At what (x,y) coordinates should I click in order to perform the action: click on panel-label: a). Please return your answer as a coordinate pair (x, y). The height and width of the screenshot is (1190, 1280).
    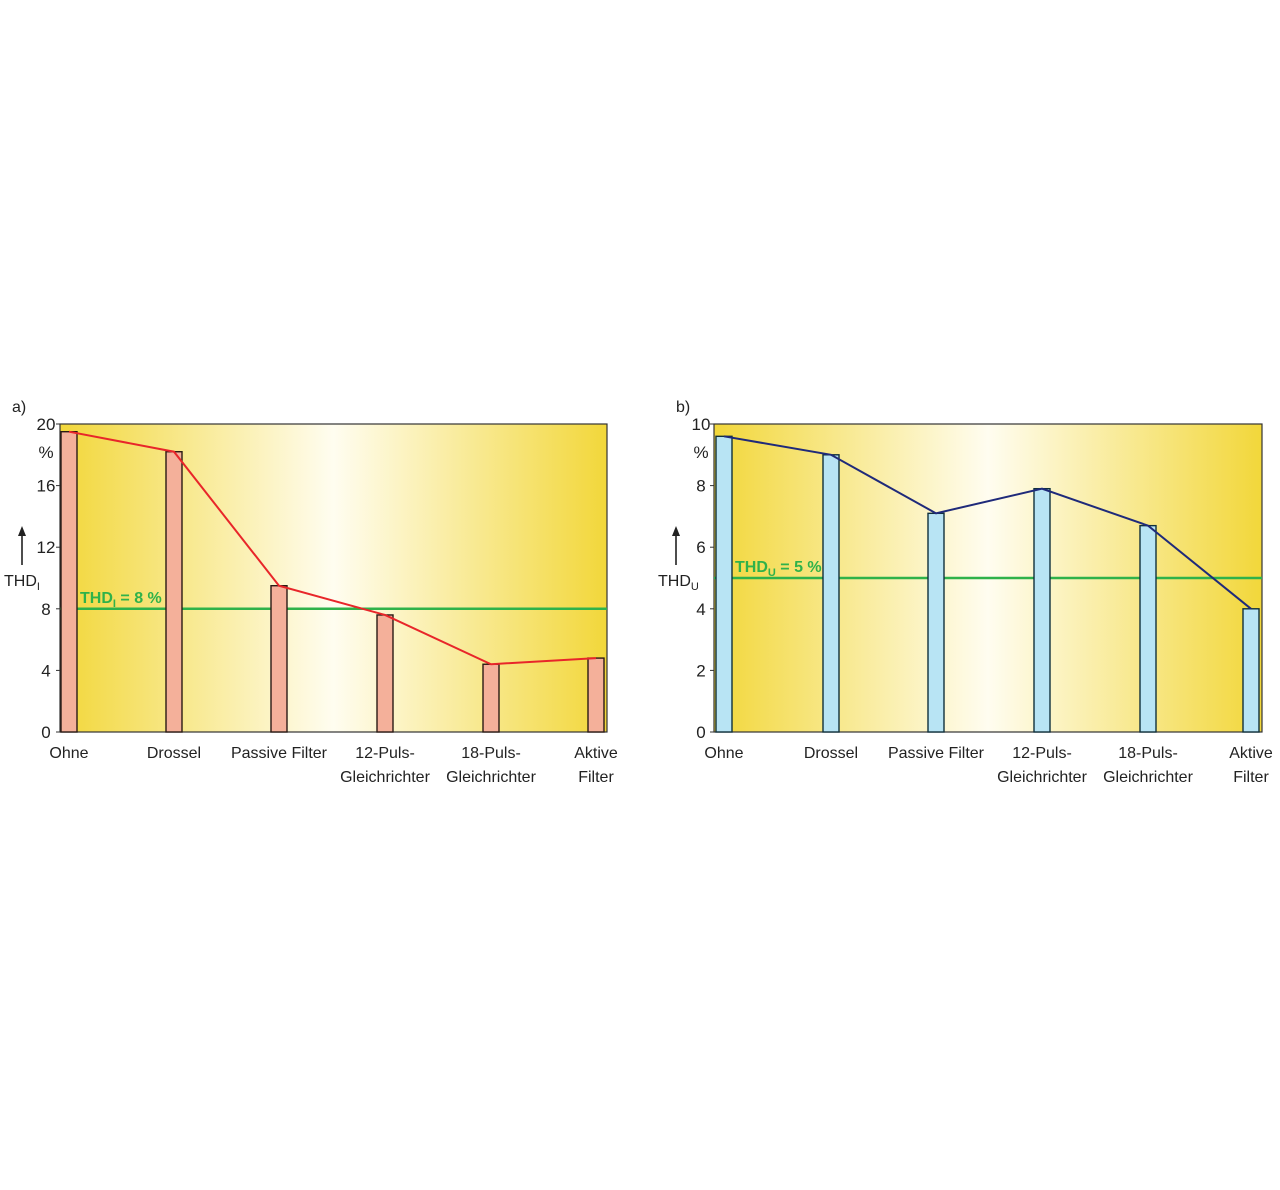
    Looking at the image, I should click on (19, 407).